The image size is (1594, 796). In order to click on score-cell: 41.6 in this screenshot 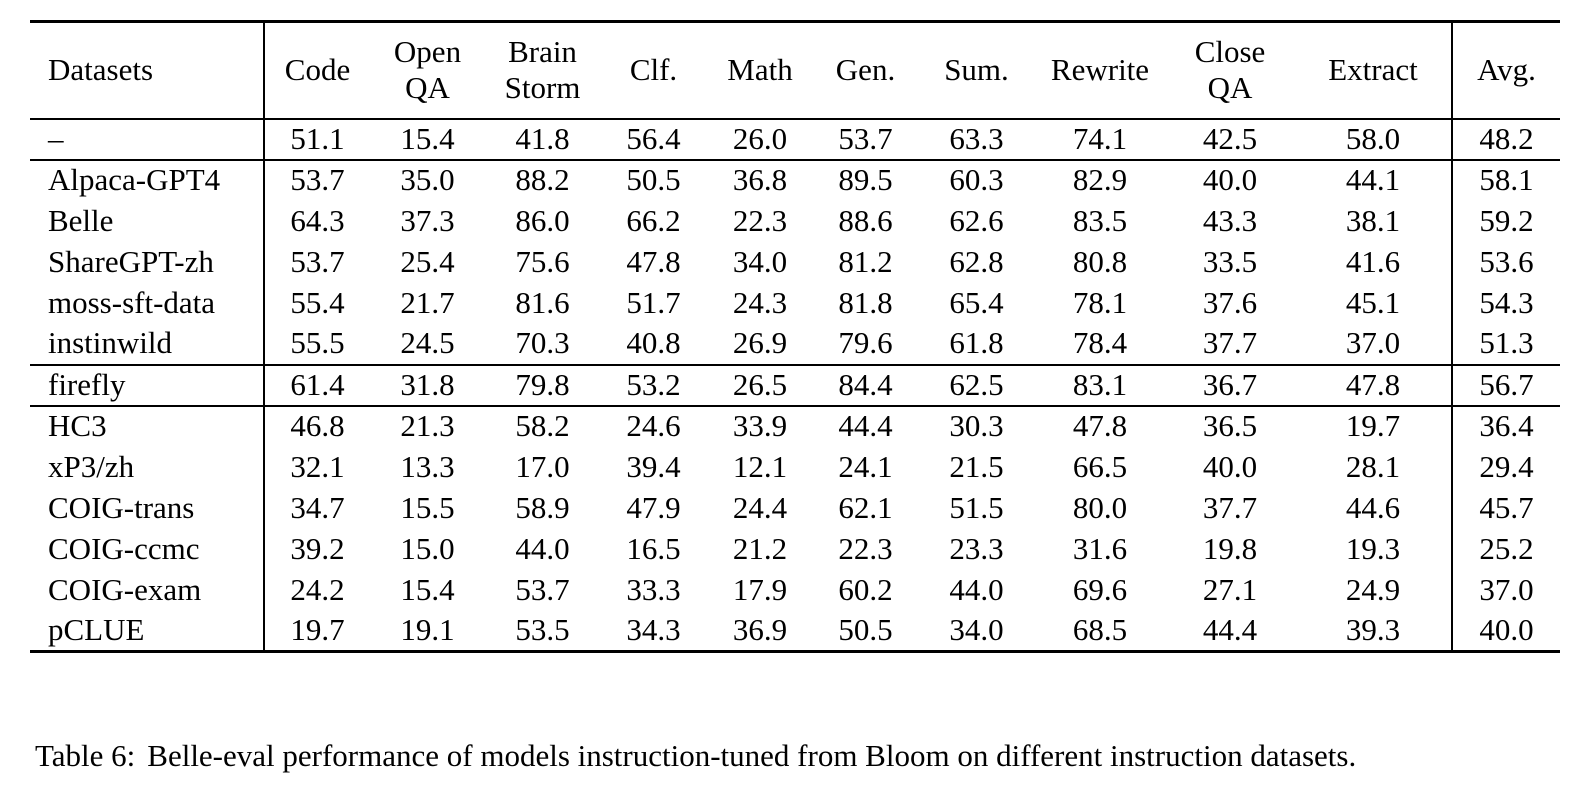, I will do `click(1373, 261)`.